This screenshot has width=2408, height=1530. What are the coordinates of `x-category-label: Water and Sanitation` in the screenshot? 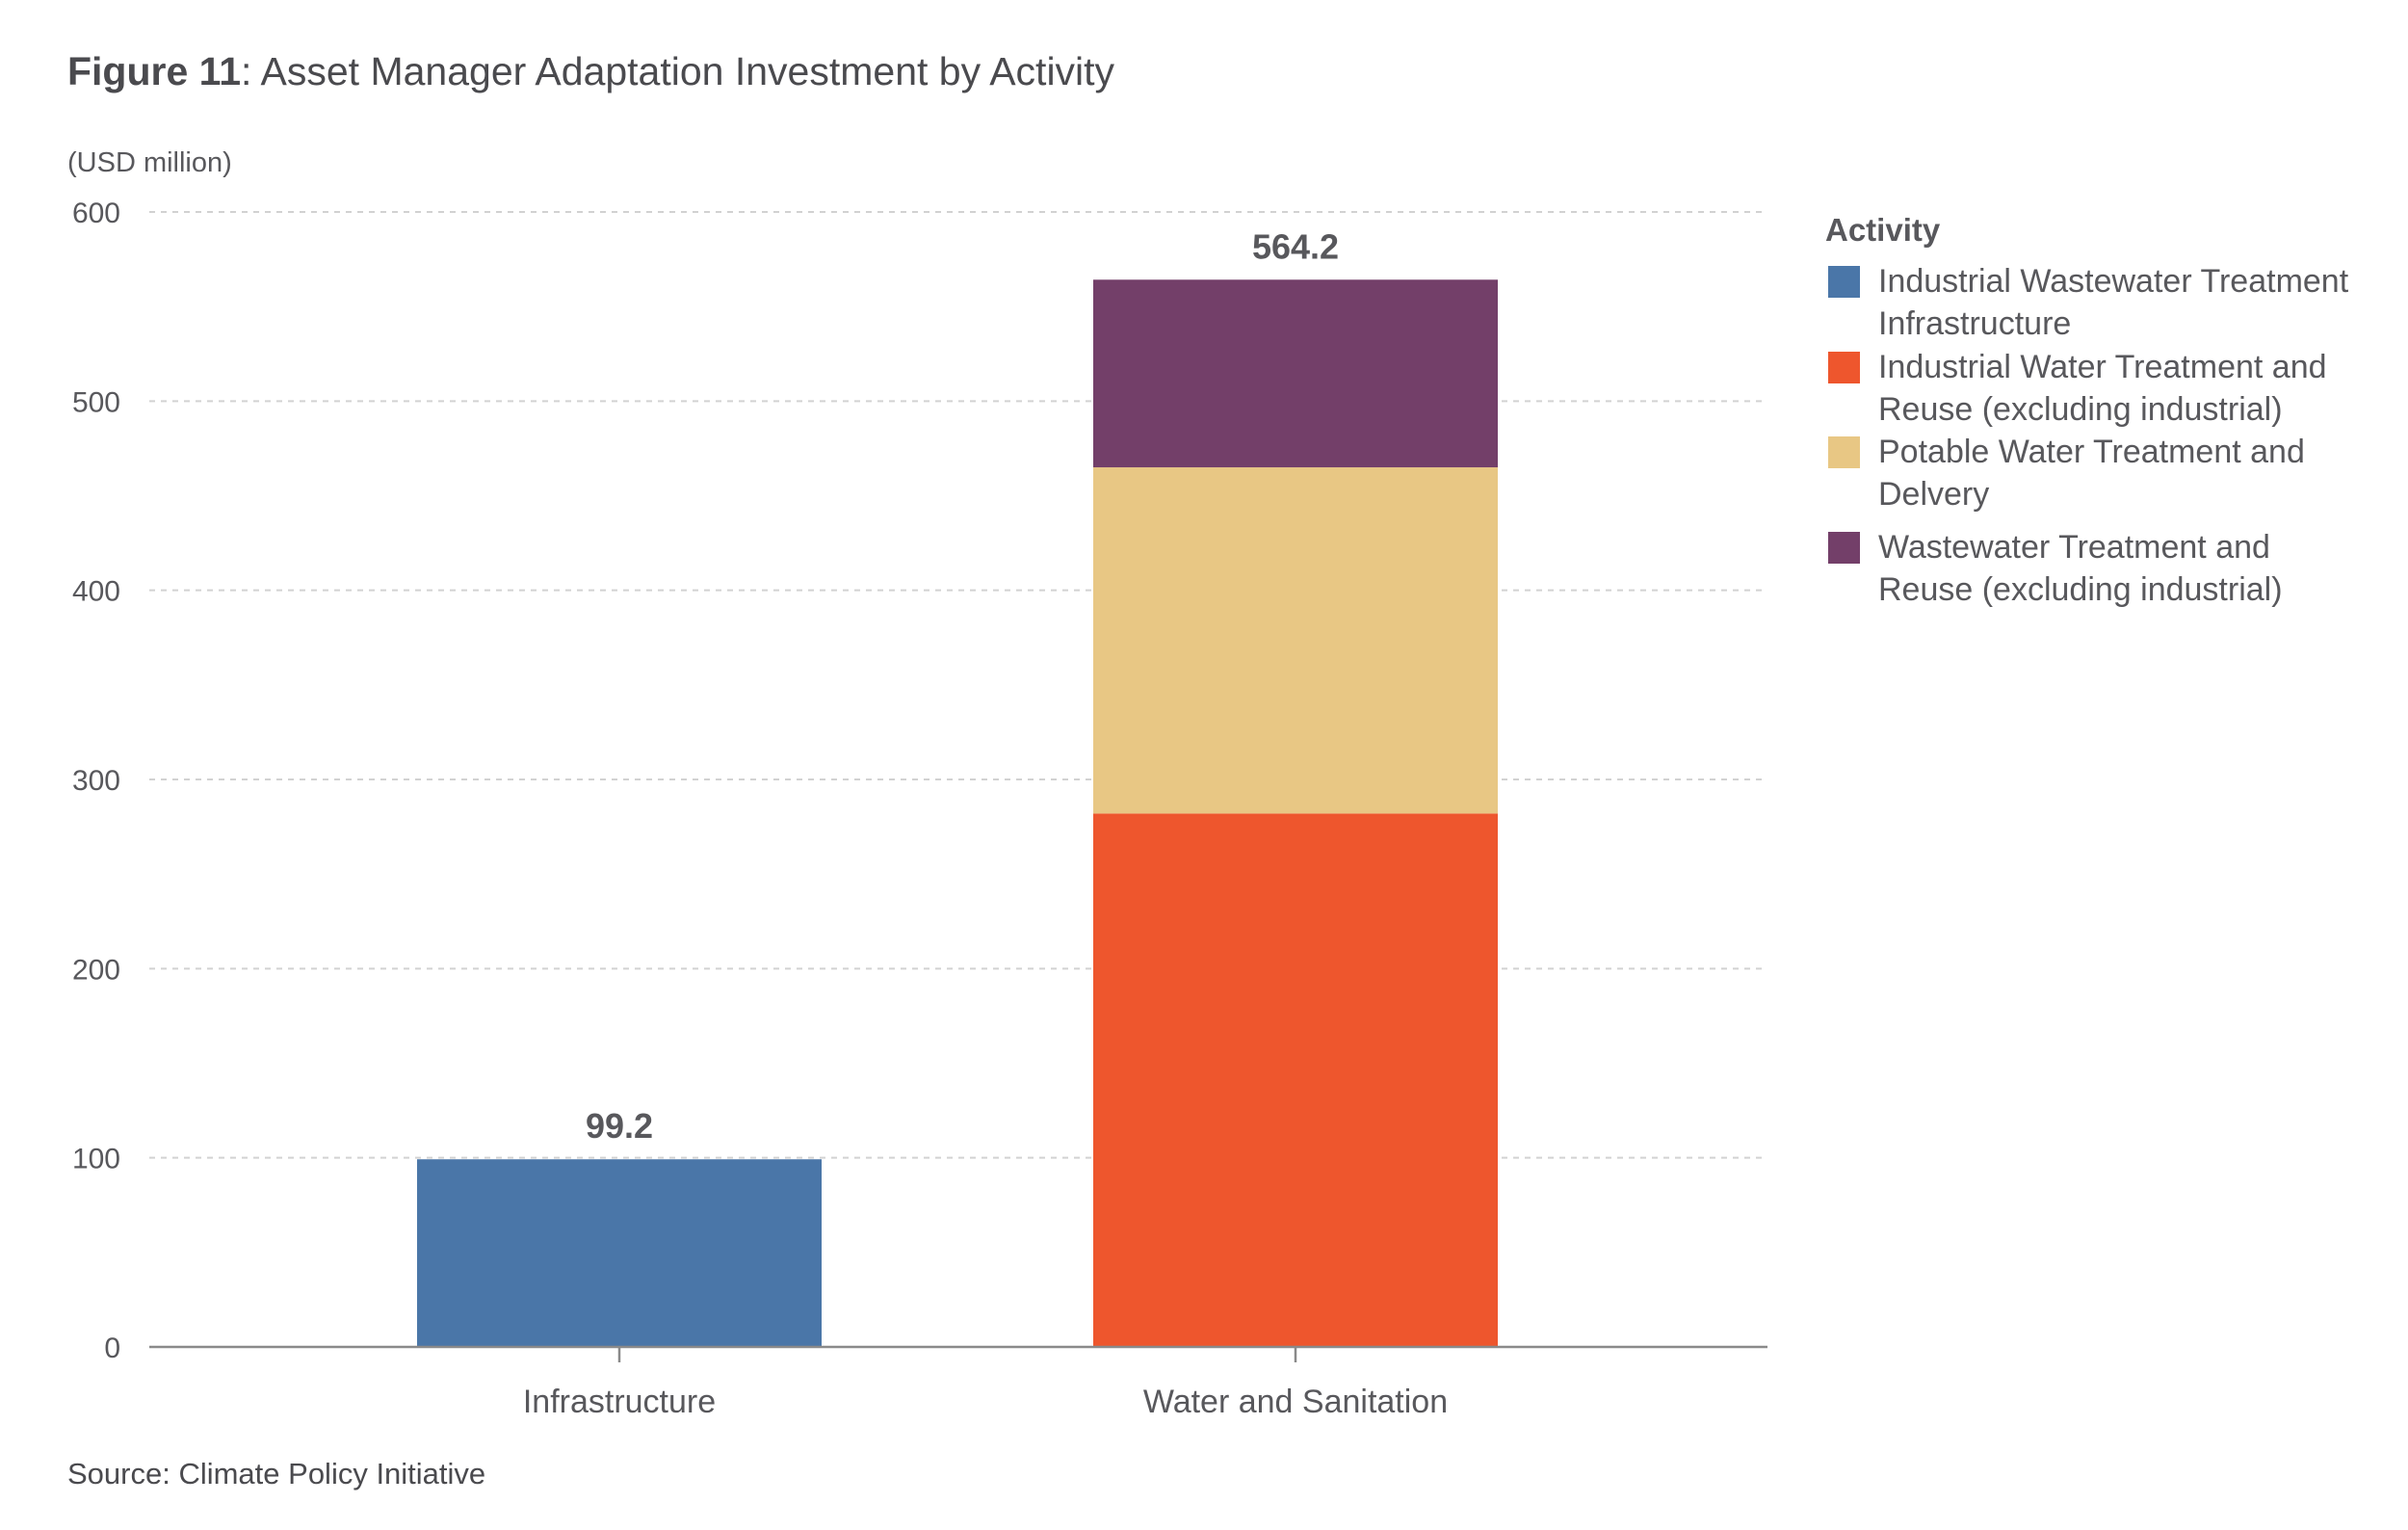 It's located at (1295, 1402).